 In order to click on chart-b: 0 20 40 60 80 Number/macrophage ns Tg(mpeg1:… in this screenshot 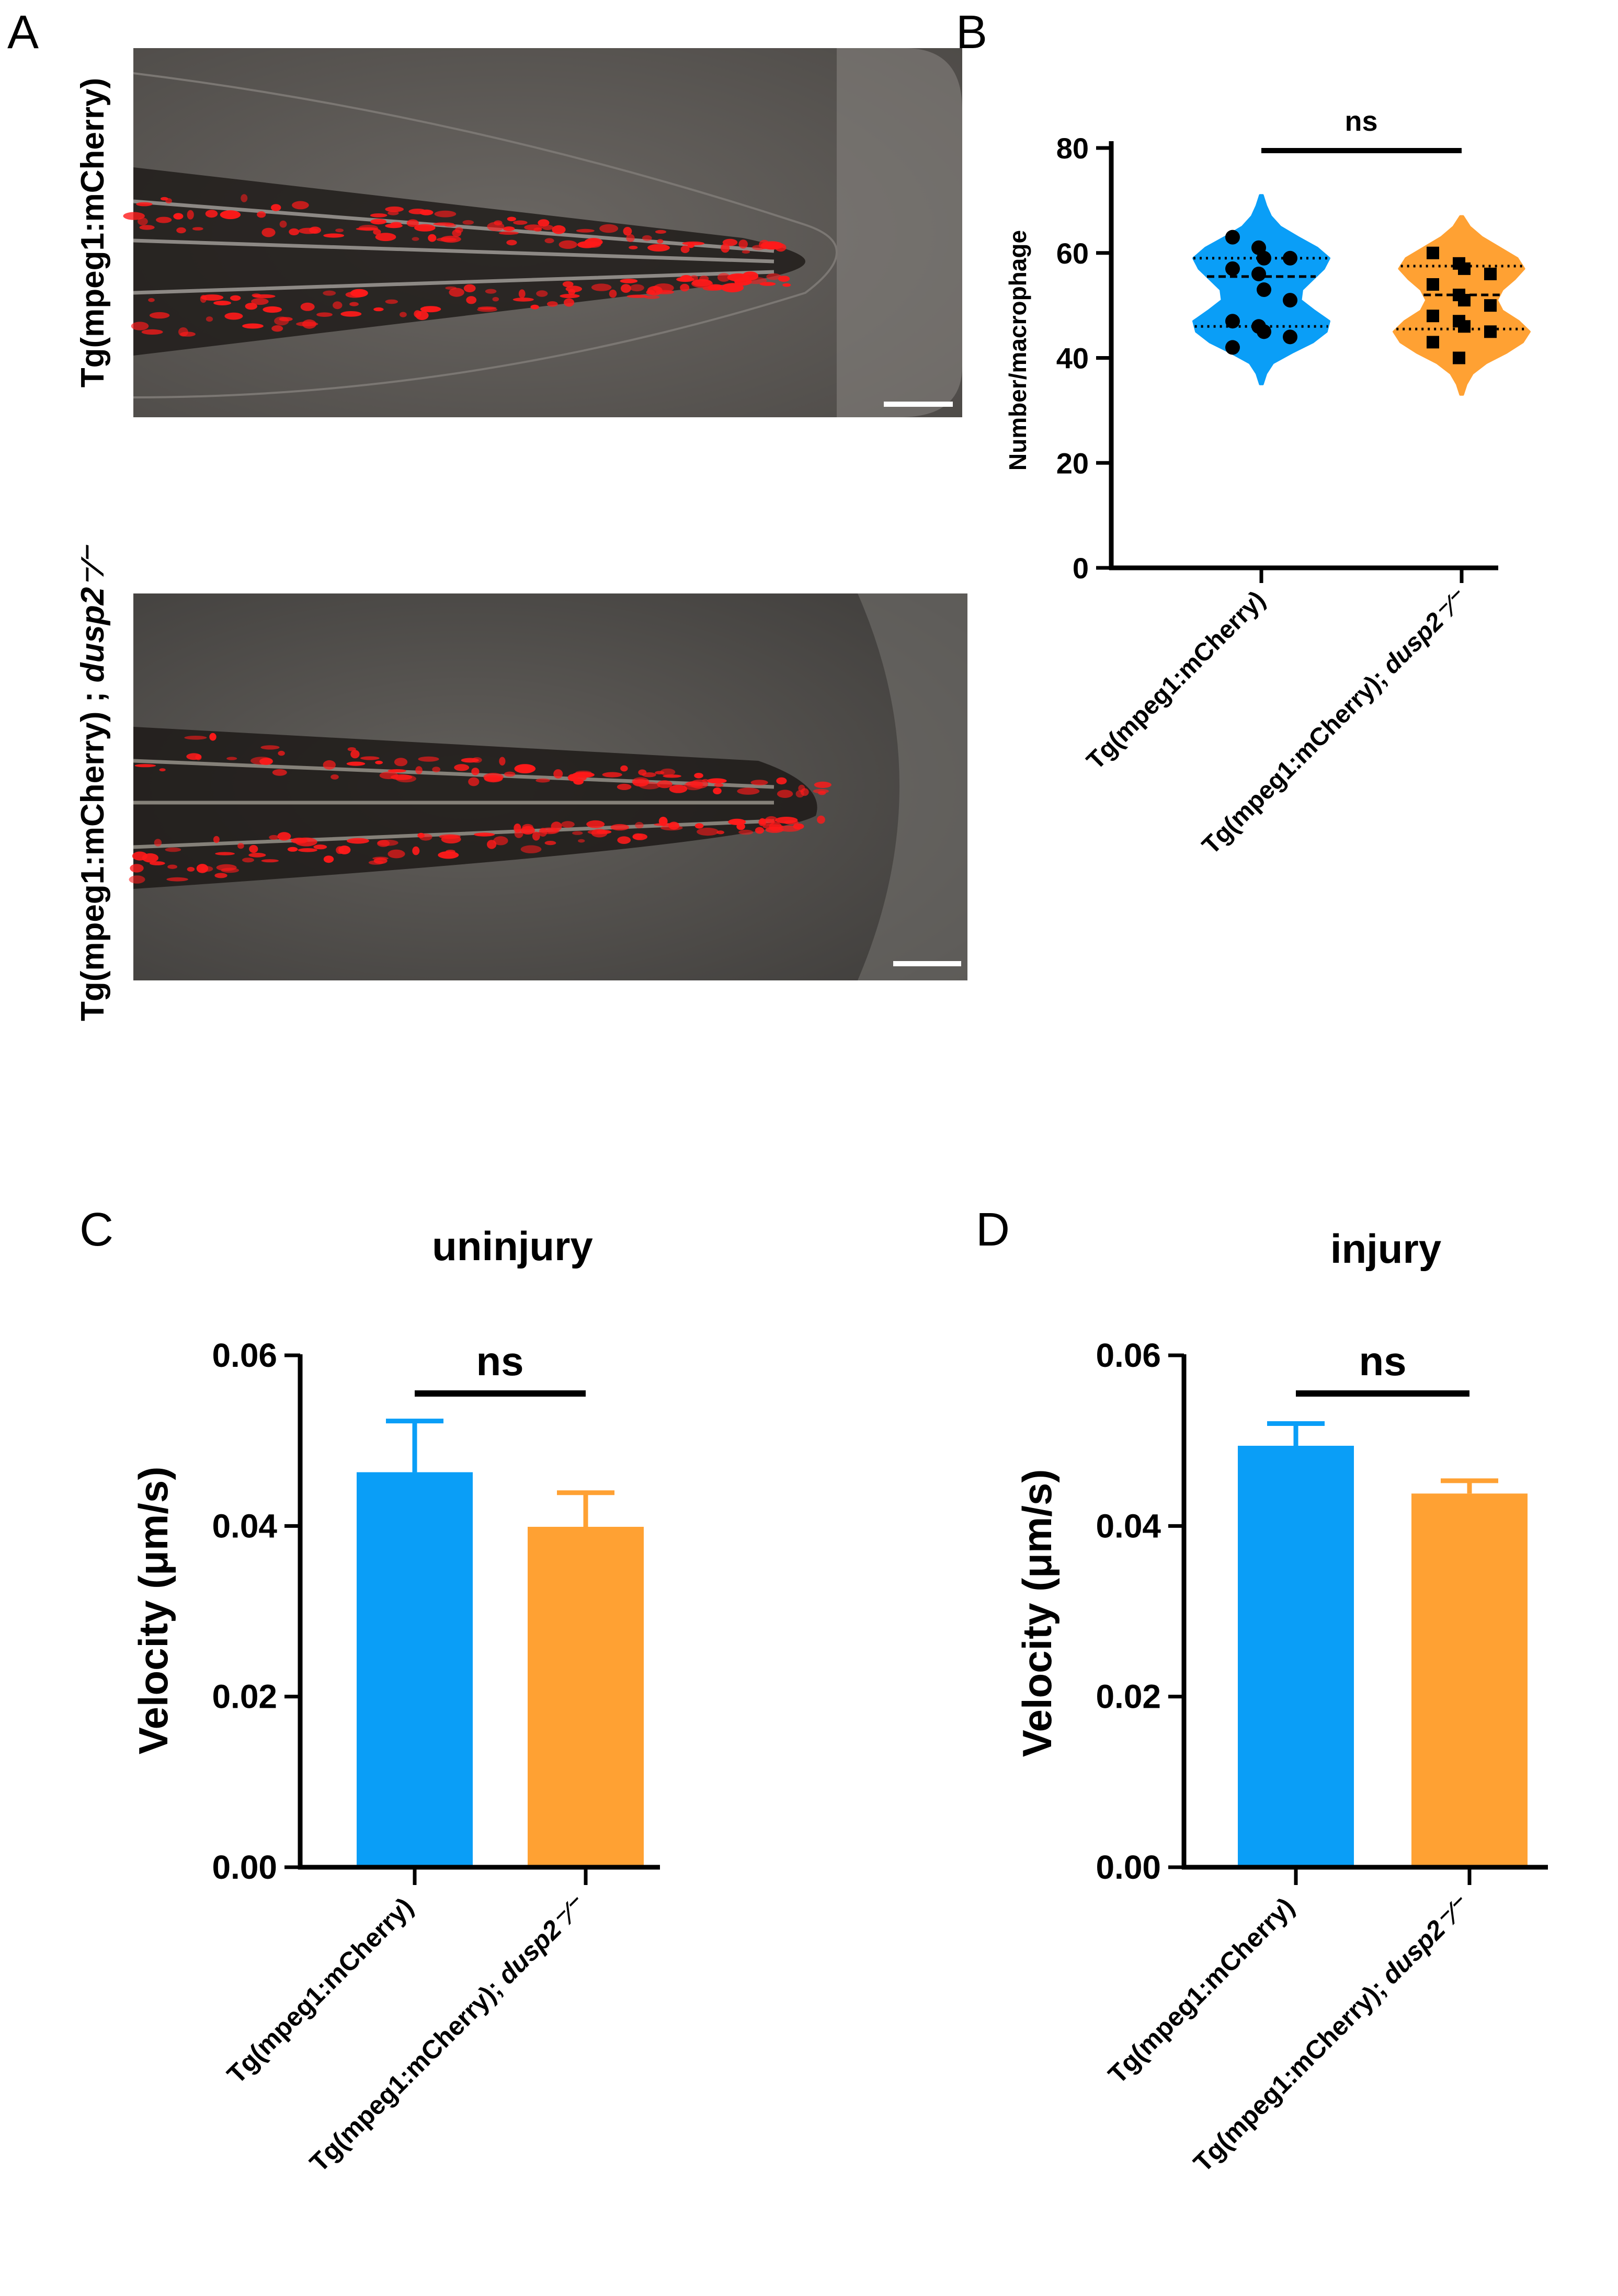, I will do `click(1267, 483)`.